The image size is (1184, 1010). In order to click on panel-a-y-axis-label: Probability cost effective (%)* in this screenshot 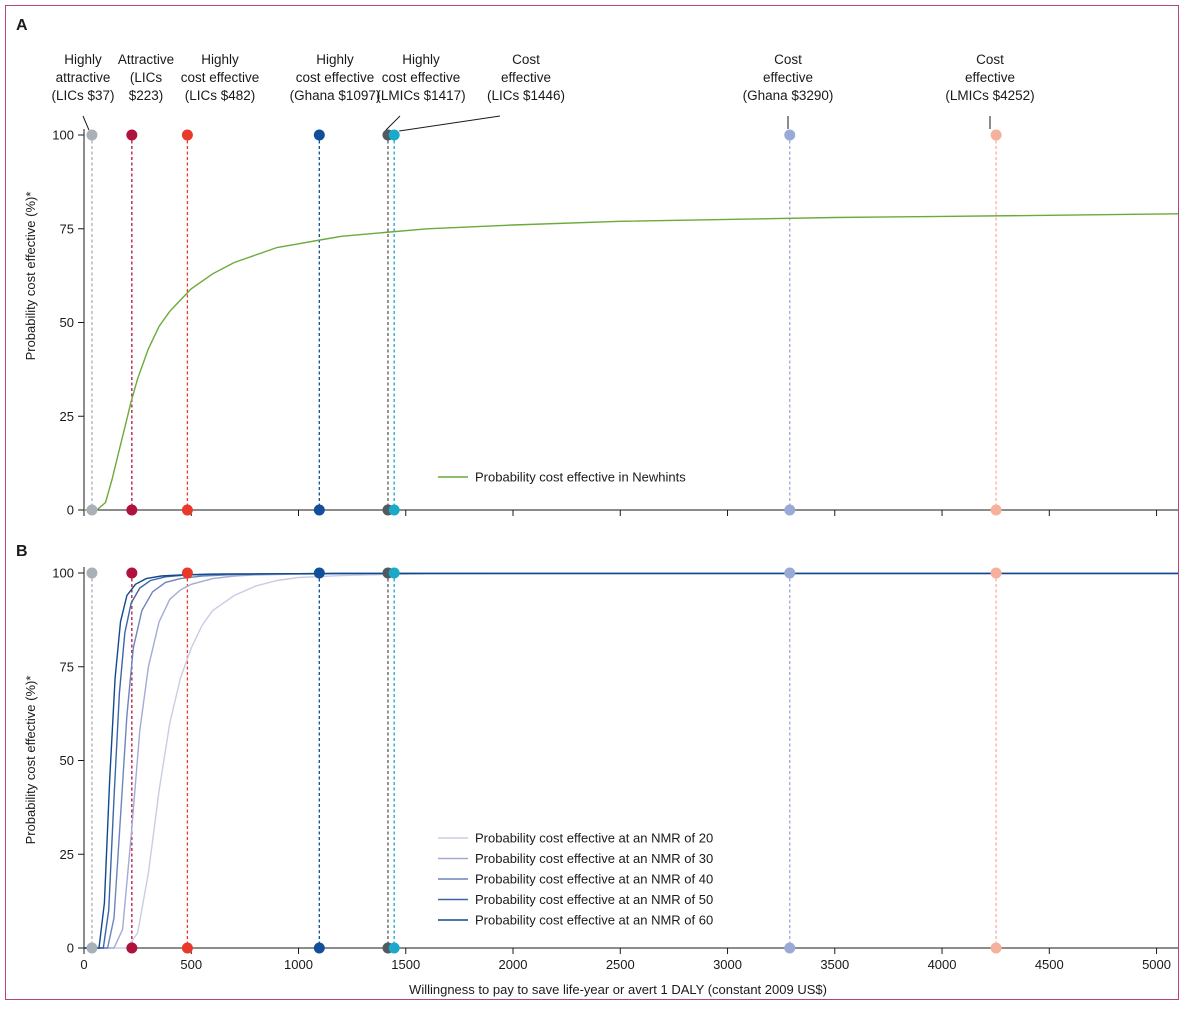, I will do `click(30, 276)`.